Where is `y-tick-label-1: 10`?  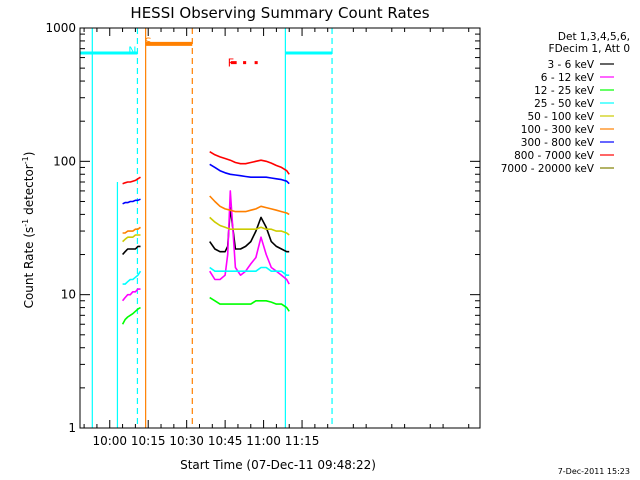
y-tick-label-1: 10 is located at coordinates (68, 295).